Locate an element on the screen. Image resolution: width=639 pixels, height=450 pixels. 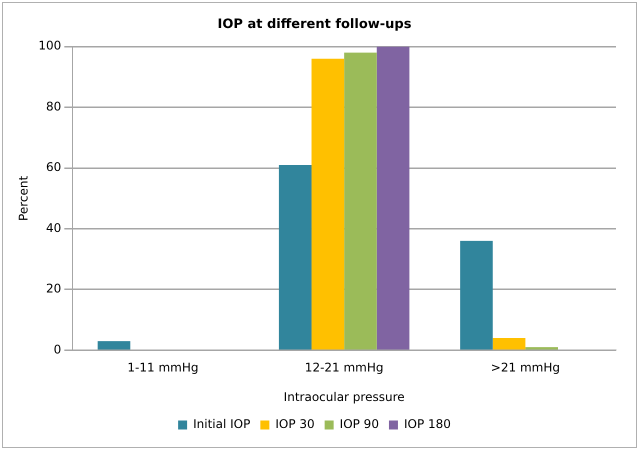
y-tick-label: 40 is located at coordinates (54, 227).